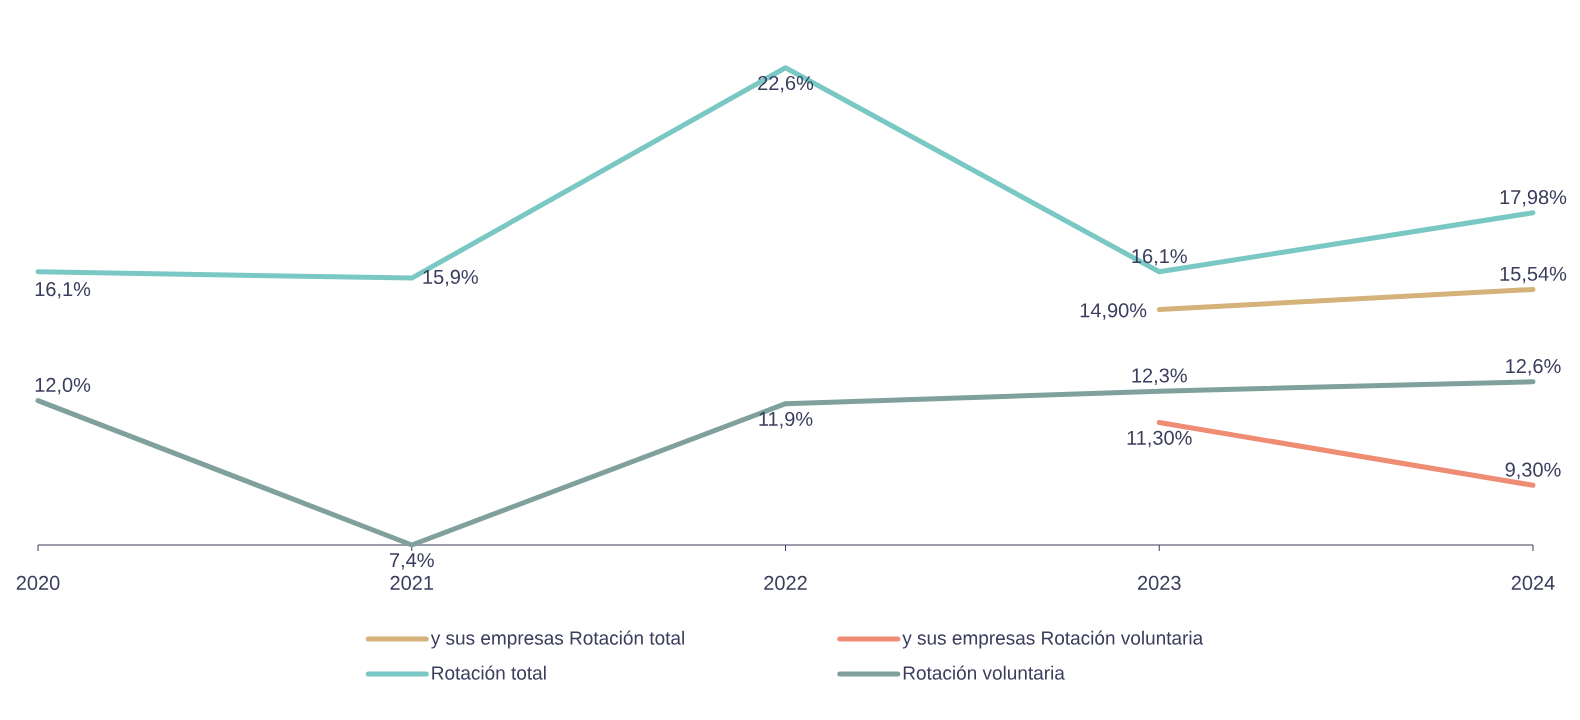 Image resolution: width=1580 pixels, height=720 pixels. I want to click on data-label: 15,9%, so click(450, 278).